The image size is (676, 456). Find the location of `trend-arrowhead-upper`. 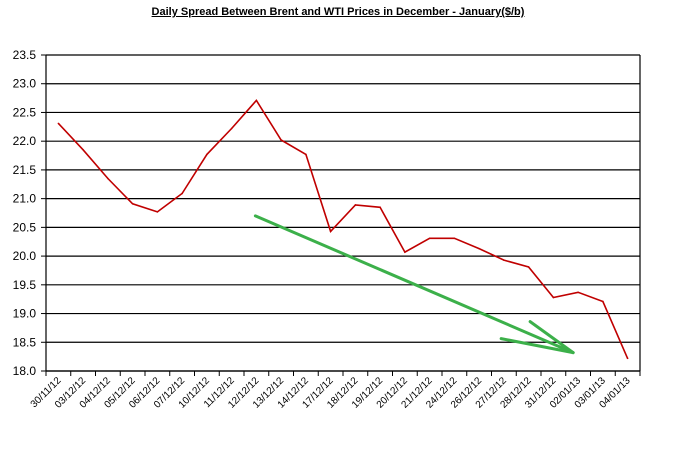

trend-arrowhead-upper is located at coordinates (551, 337).